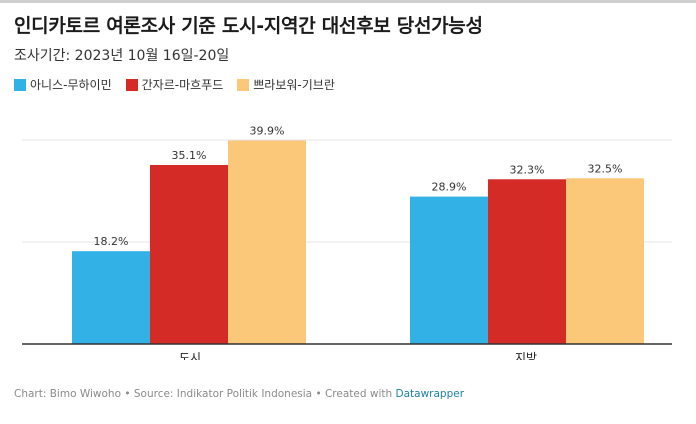  What do you see at coordinates (182, 85) in the screenshot?
I see `legend-label-series-2: 간자르-마흐푸드` at bounding box center [182, 85].